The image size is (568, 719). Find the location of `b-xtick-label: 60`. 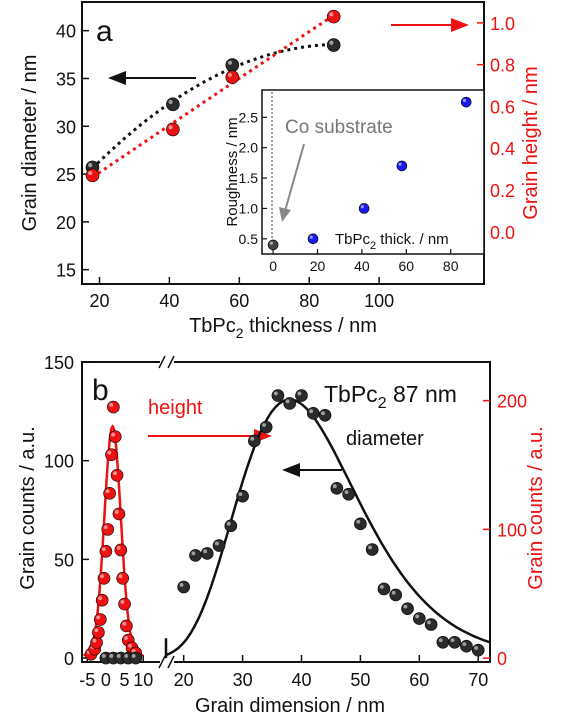

b-xtick-label: 60 is located at coordinates (419, 680).